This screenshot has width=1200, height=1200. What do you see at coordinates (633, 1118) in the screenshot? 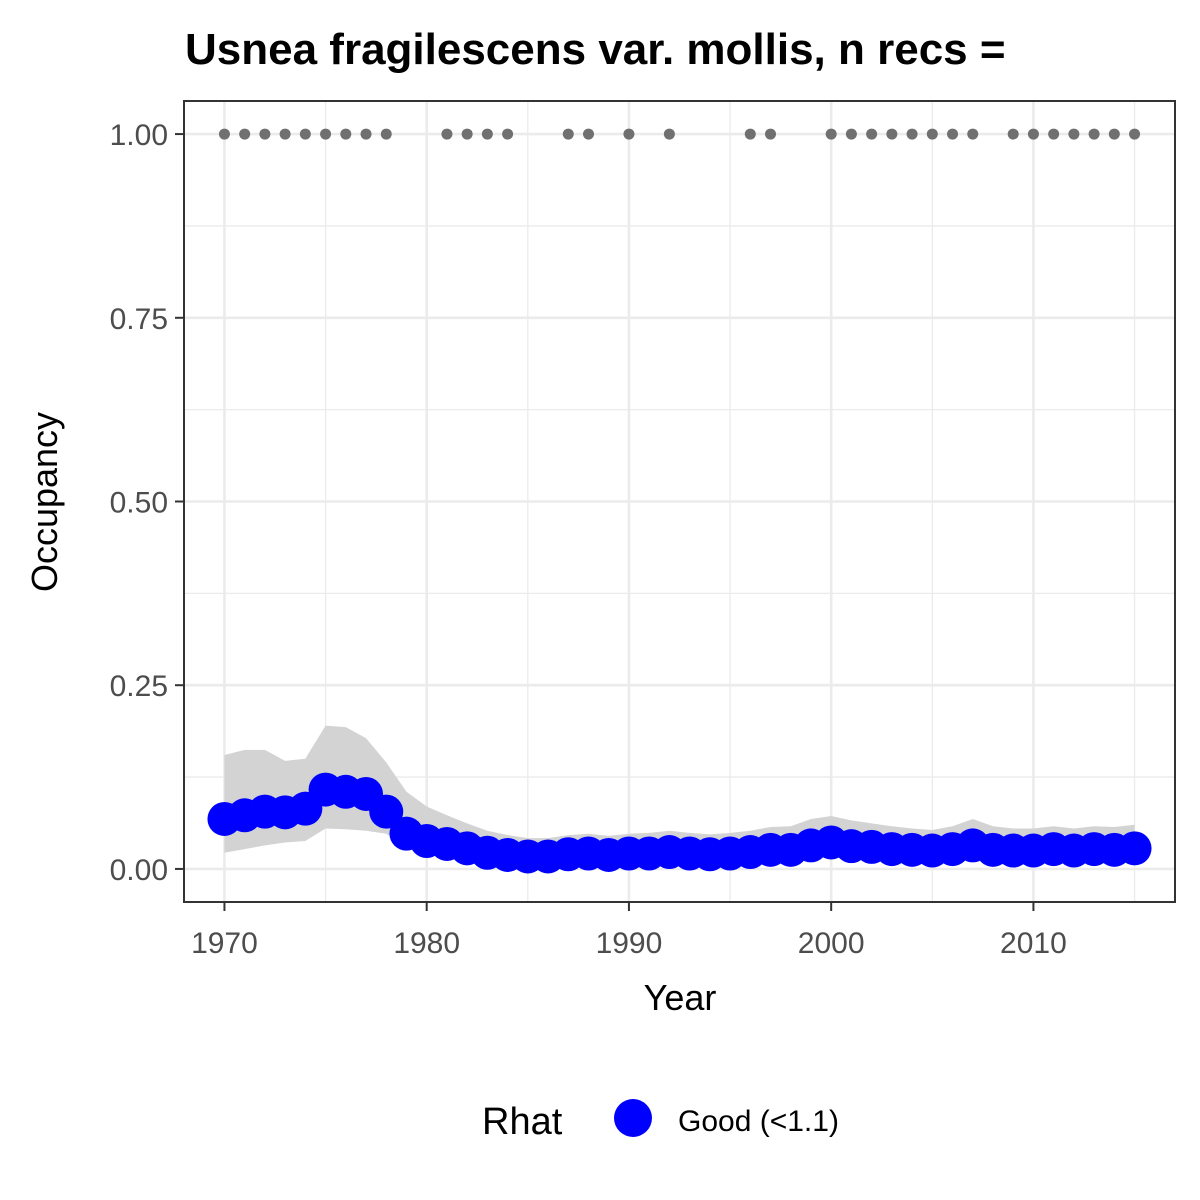
I see `legend-key-good` at bounding box center [633, 1118].